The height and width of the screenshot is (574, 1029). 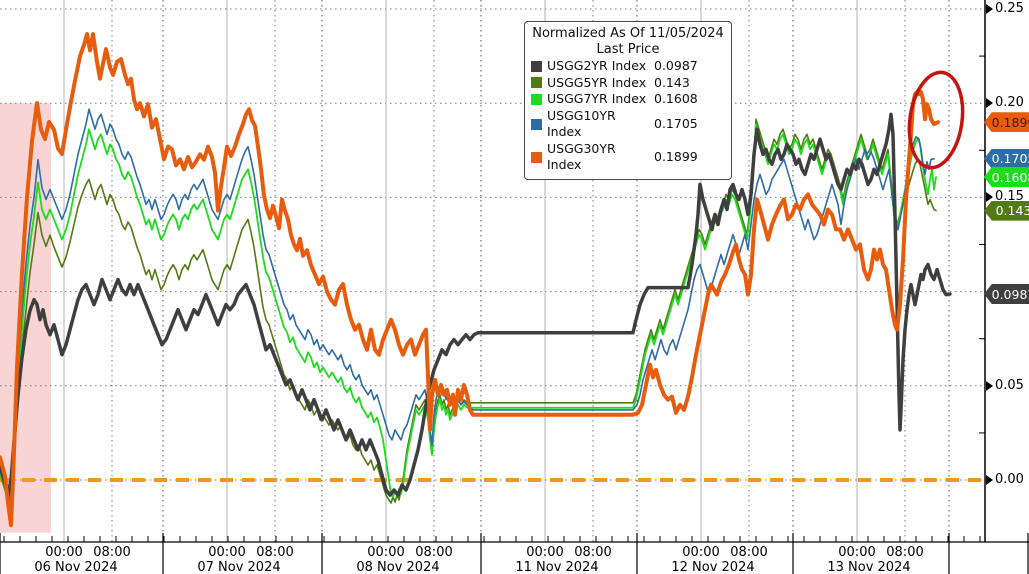 What do you see at coordinates (676, 156) in the screenshot?
I see `legend-series-value: 0.1899` at bounding box center [676, 156].